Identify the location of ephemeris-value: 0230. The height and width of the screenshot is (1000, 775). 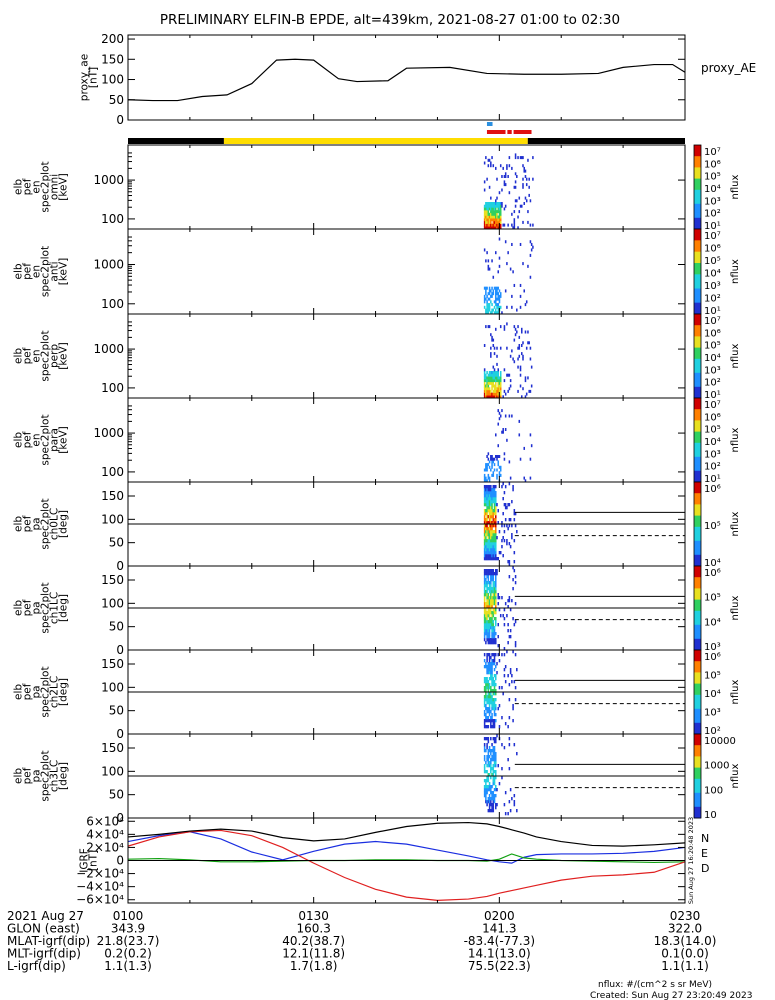
(685, 916).